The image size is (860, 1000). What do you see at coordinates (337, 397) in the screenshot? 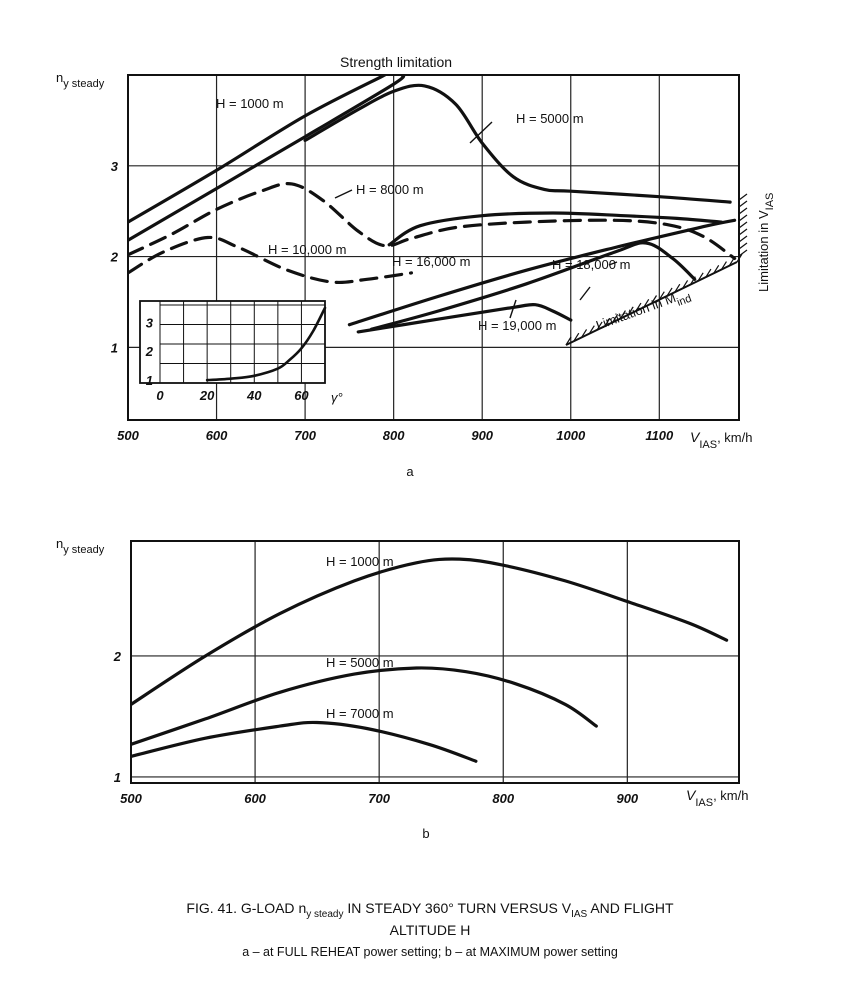
I see `inset-gamma-label: γ°` at bounding box center [337, 397].